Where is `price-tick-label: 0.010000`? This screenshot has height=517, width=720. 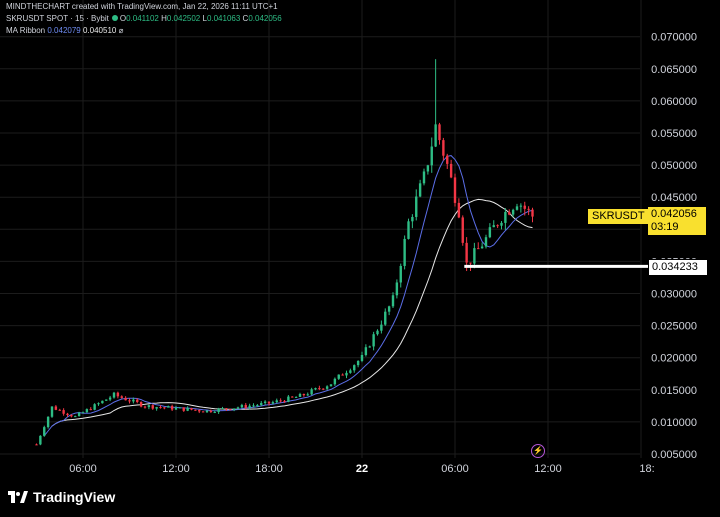 price-tick-label: 0.010000 is located at coordinates (674, 423).